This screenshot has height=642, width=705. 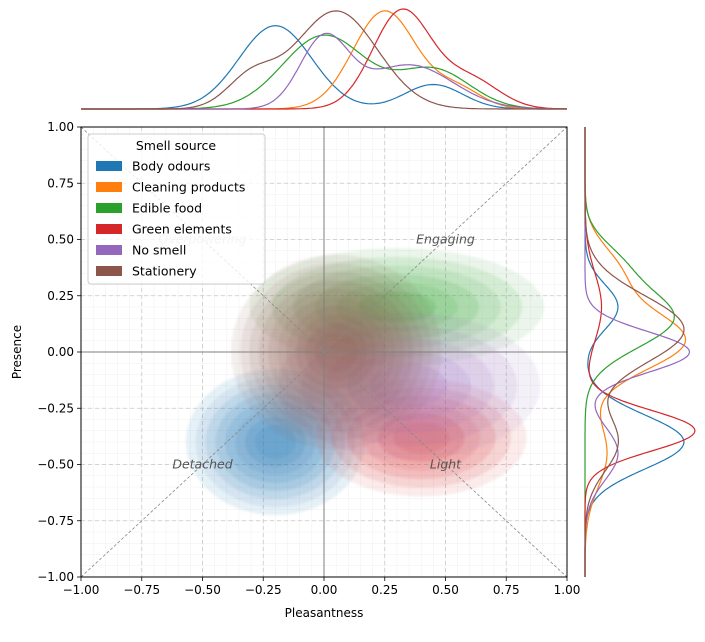 What do you see at coordinates (176, 145) in the screenshot?
I see `legend-title: Smell source` at bounding box center [176, 145].